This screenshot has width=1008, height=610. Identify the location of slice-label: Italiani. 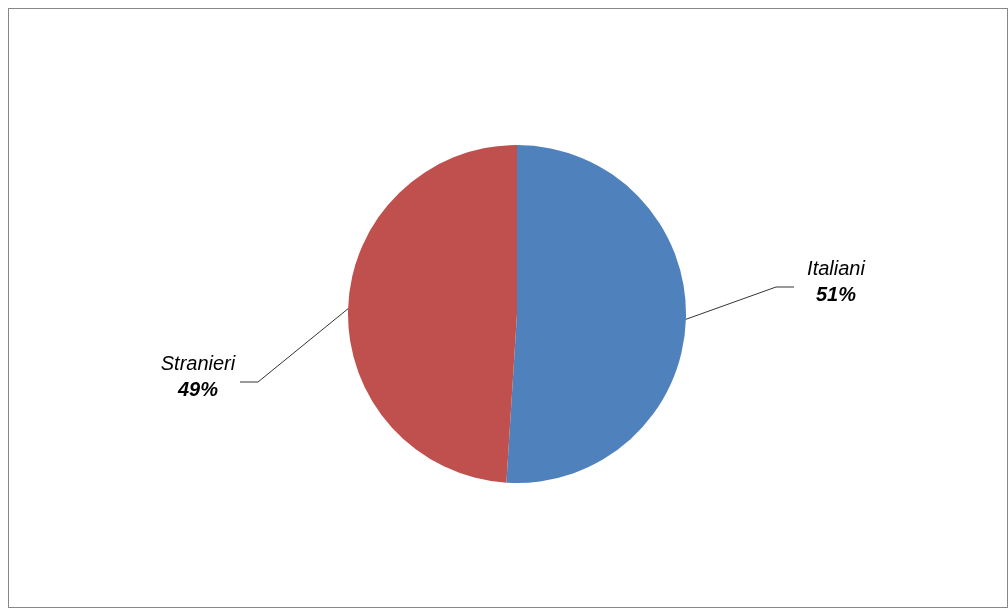
(836, 268).